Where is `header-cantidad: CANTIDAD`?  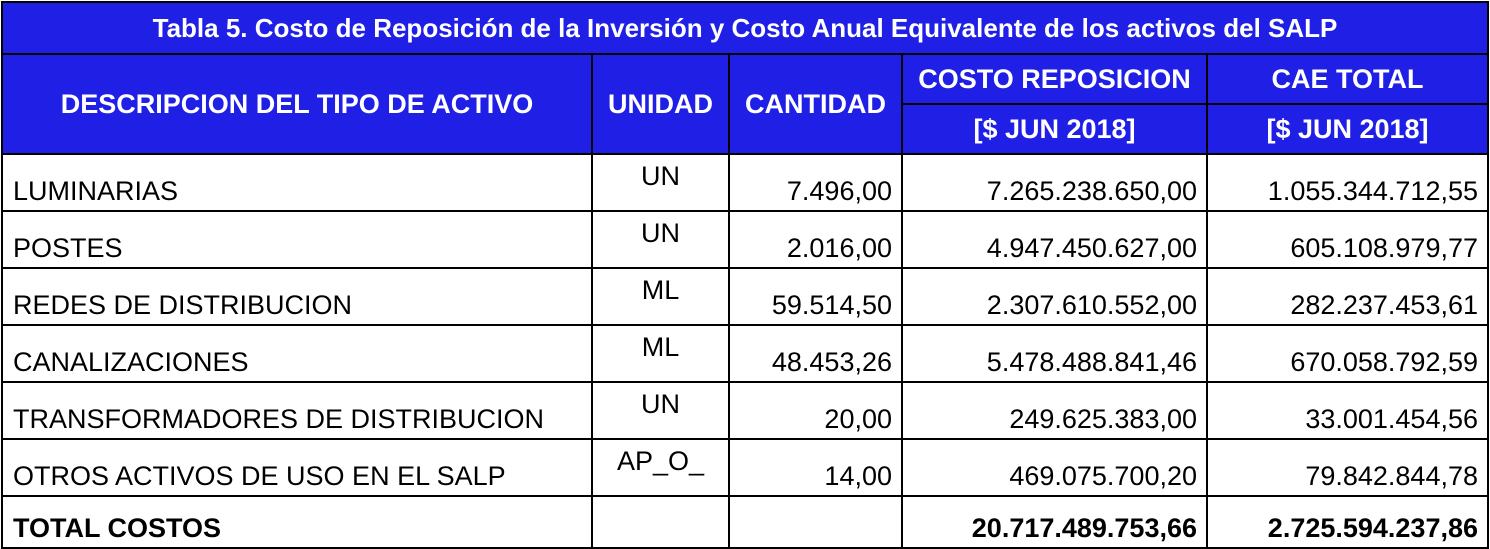
header-cantidad: CANTIDAD is located at coordinates (815, 104).